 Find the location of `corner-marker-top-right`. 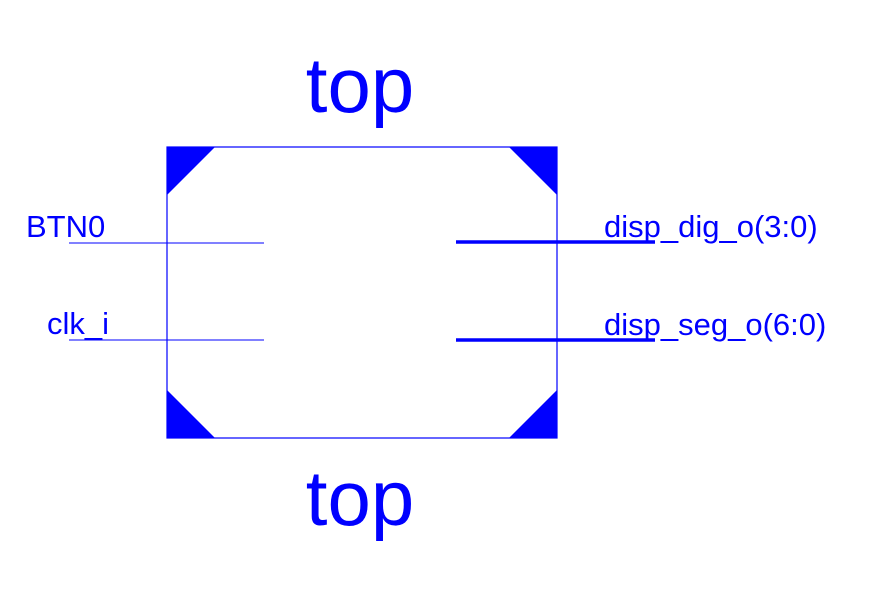

corner-marker-top-right is located at coordinates (533, 171).